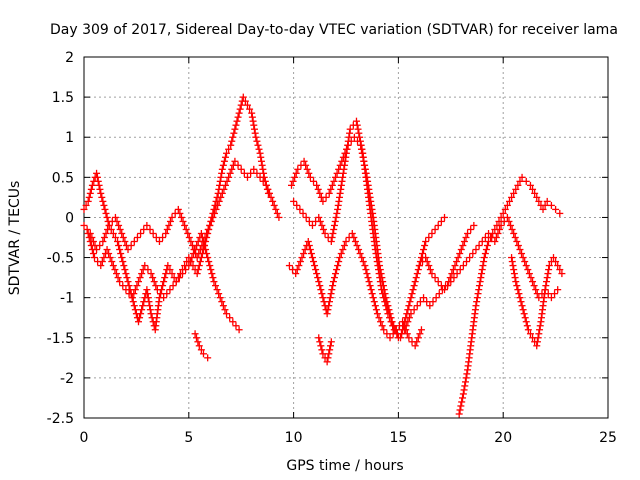  Describe the element at coordinates (63, 178) in the screenshot. I see `y-tick-label: 0.5` at that location.